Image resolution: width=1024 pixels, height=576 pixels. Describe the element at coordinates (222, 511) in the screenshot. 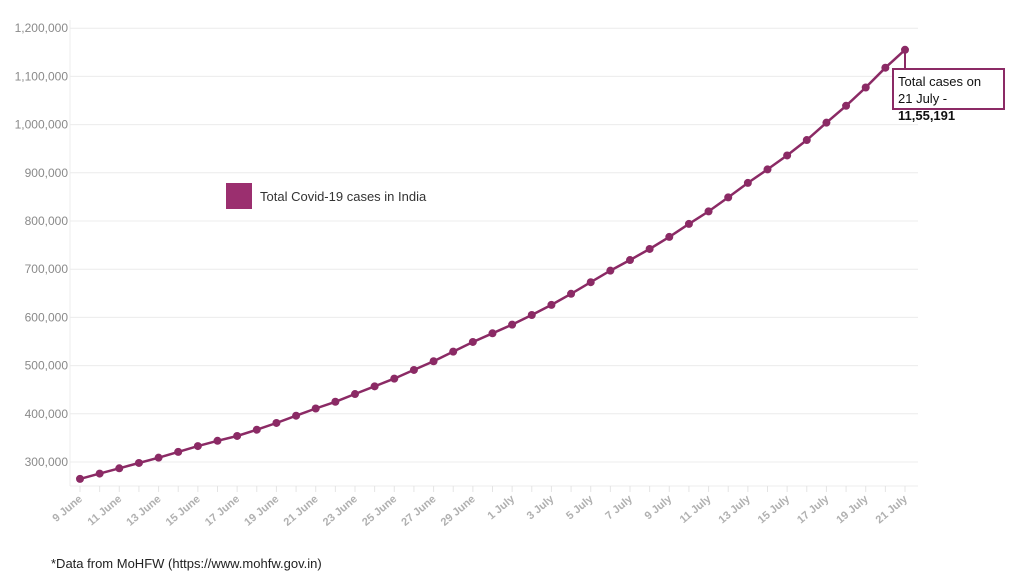

I see `x-tick-label: 17 June` at that location.